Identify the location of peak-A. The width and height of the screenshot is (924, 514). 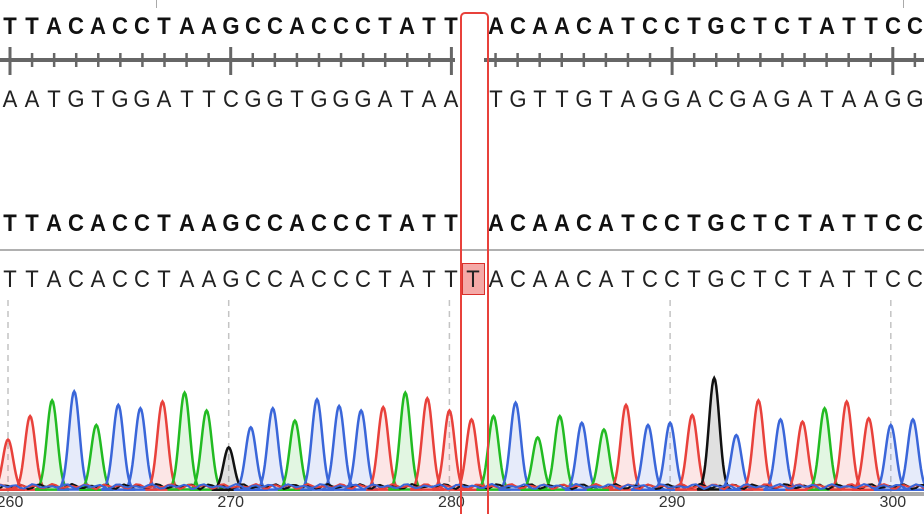
(493, 452).